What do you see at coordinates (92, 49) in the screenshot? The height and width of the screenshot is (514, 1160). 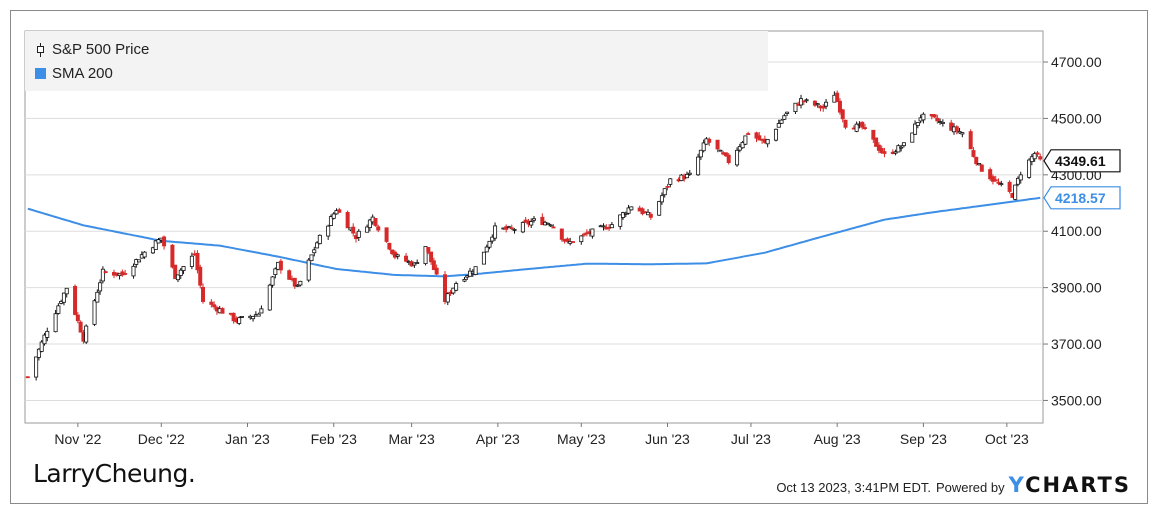 I see `legend-item-price: S&P 500 Price` at bounding box center [92, 49].